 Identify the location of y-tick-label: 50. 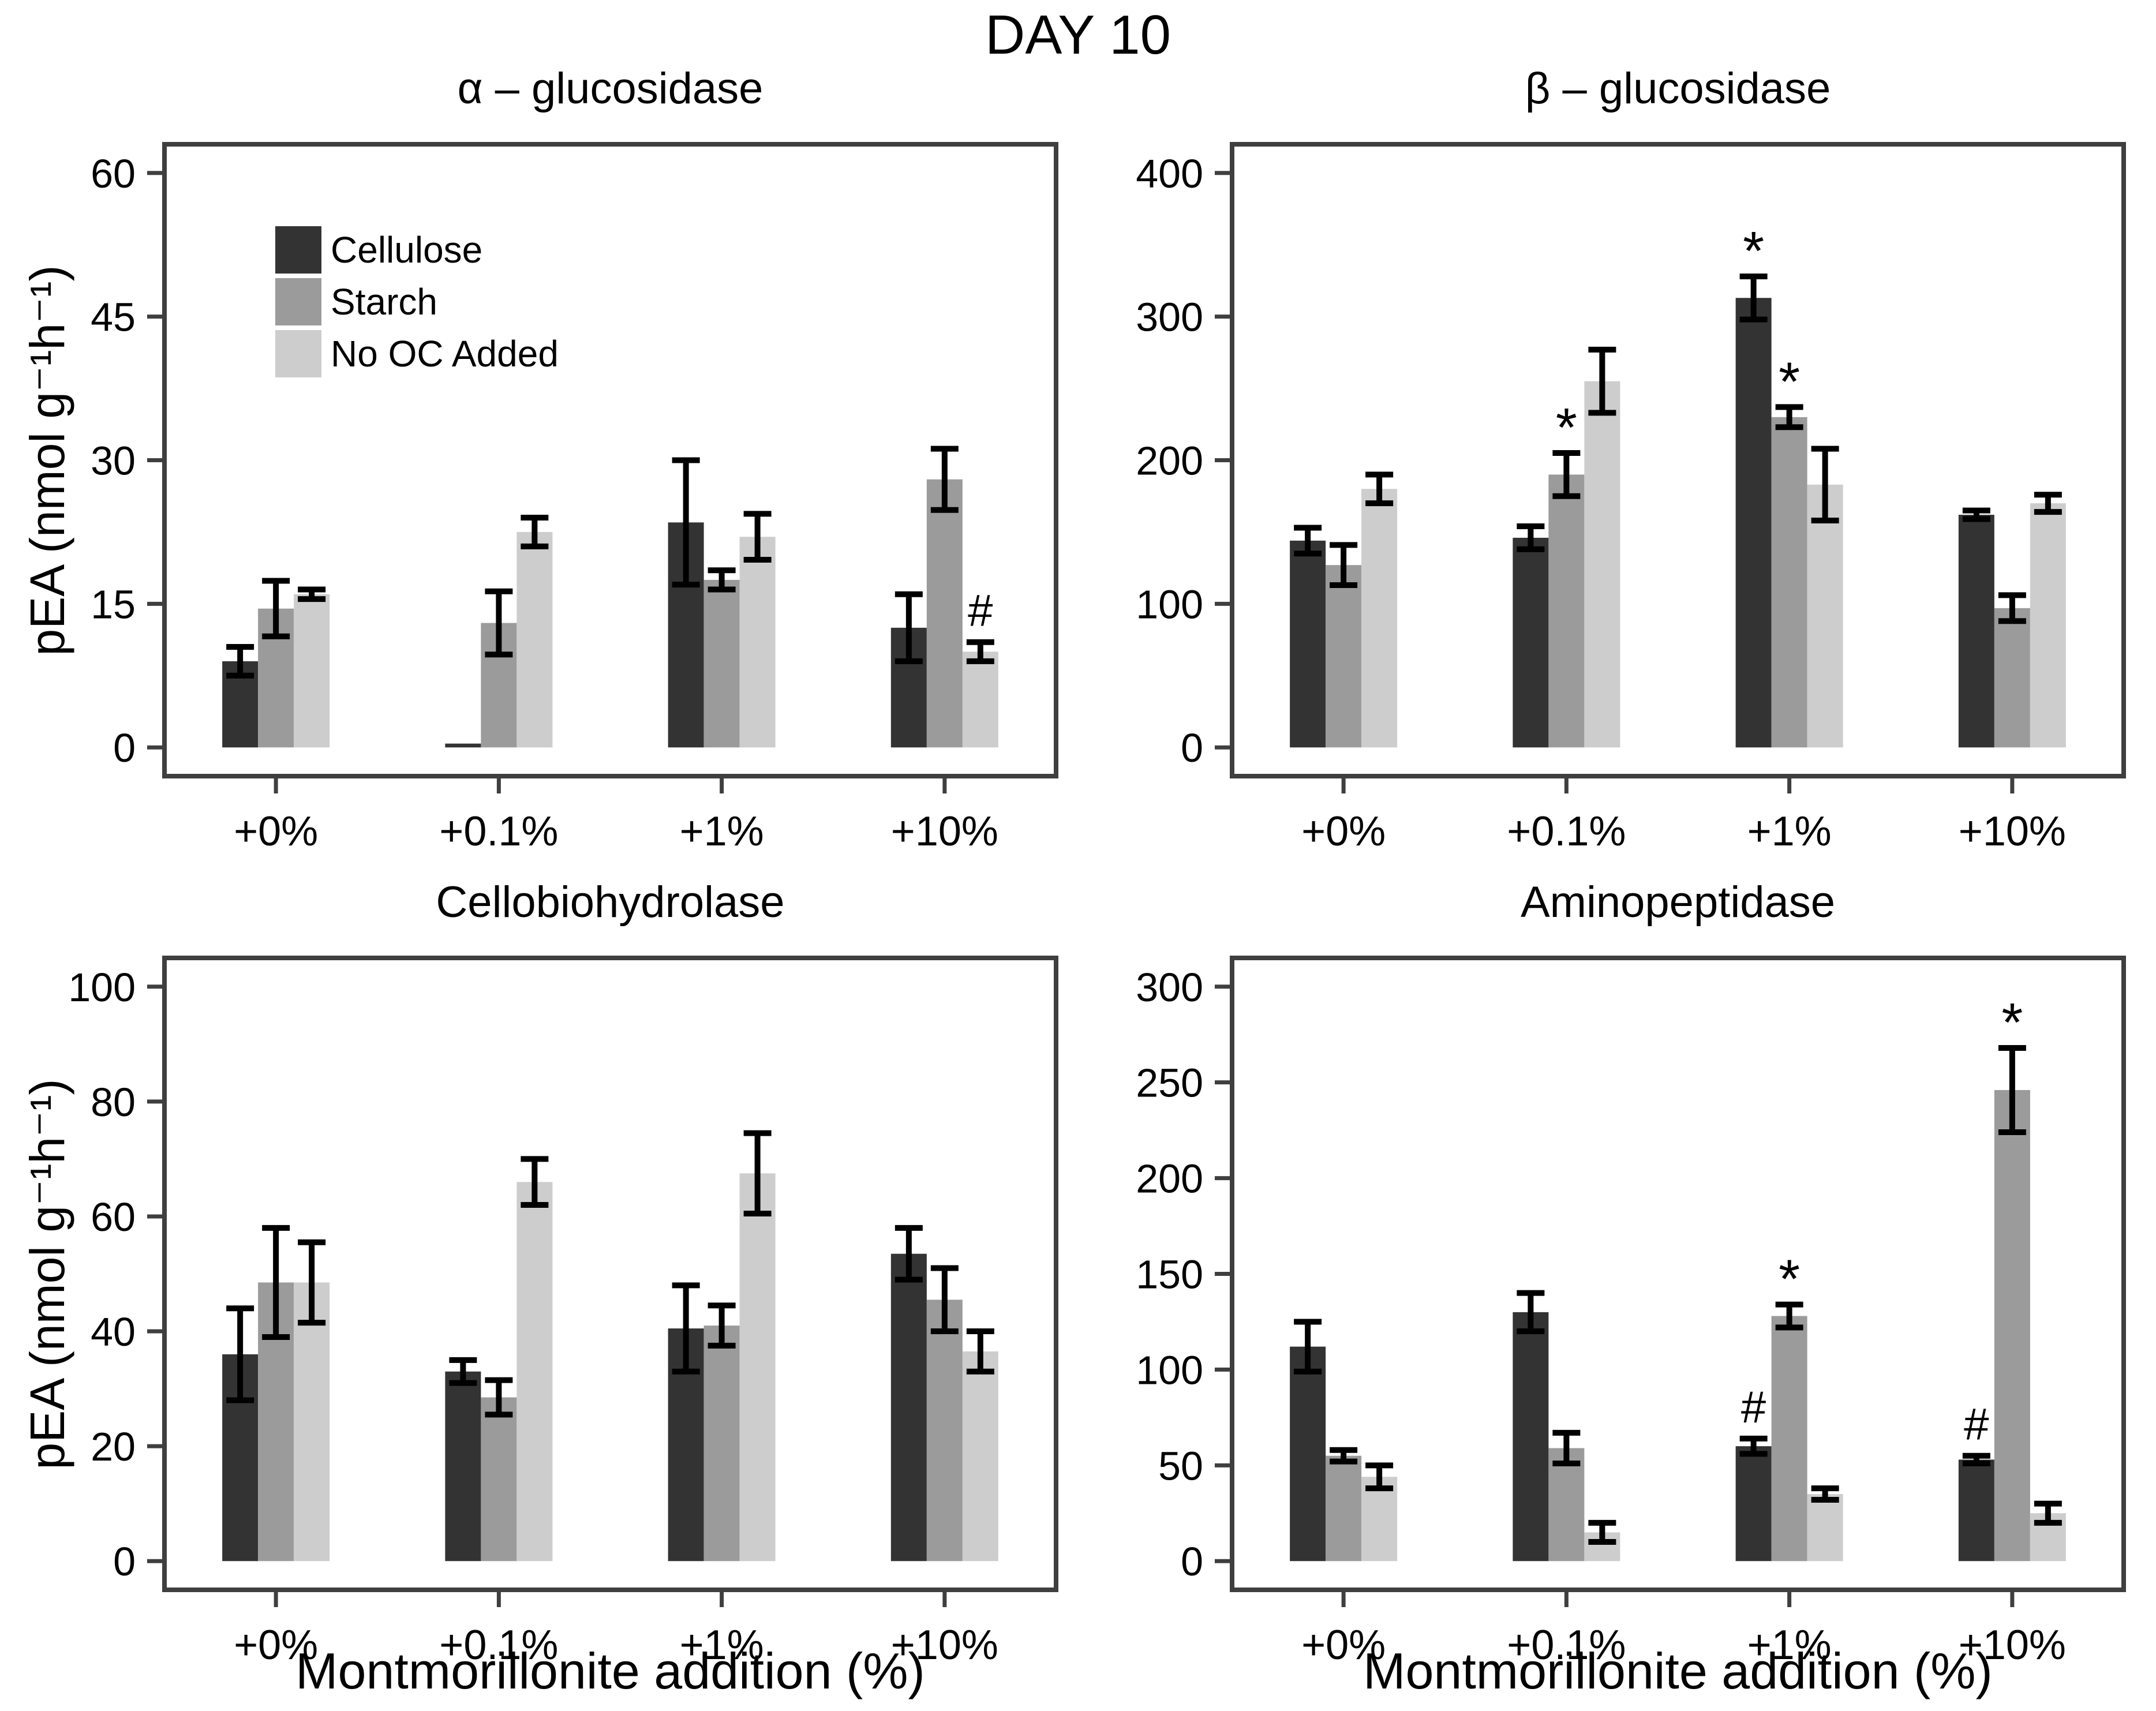
(1181, 1466).